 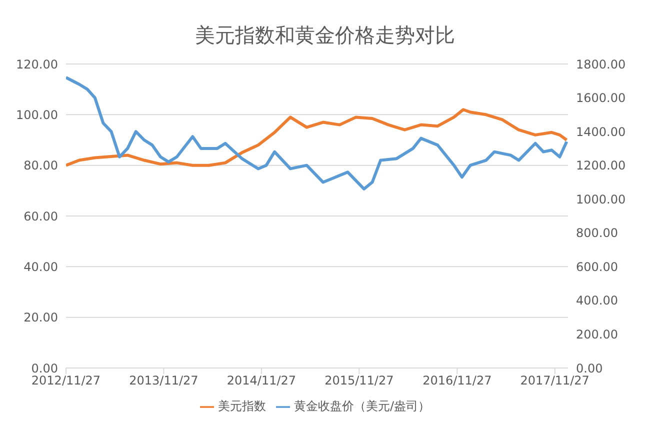 I want to click on y-tick-label: 120.00, so click(x=37, y=64).